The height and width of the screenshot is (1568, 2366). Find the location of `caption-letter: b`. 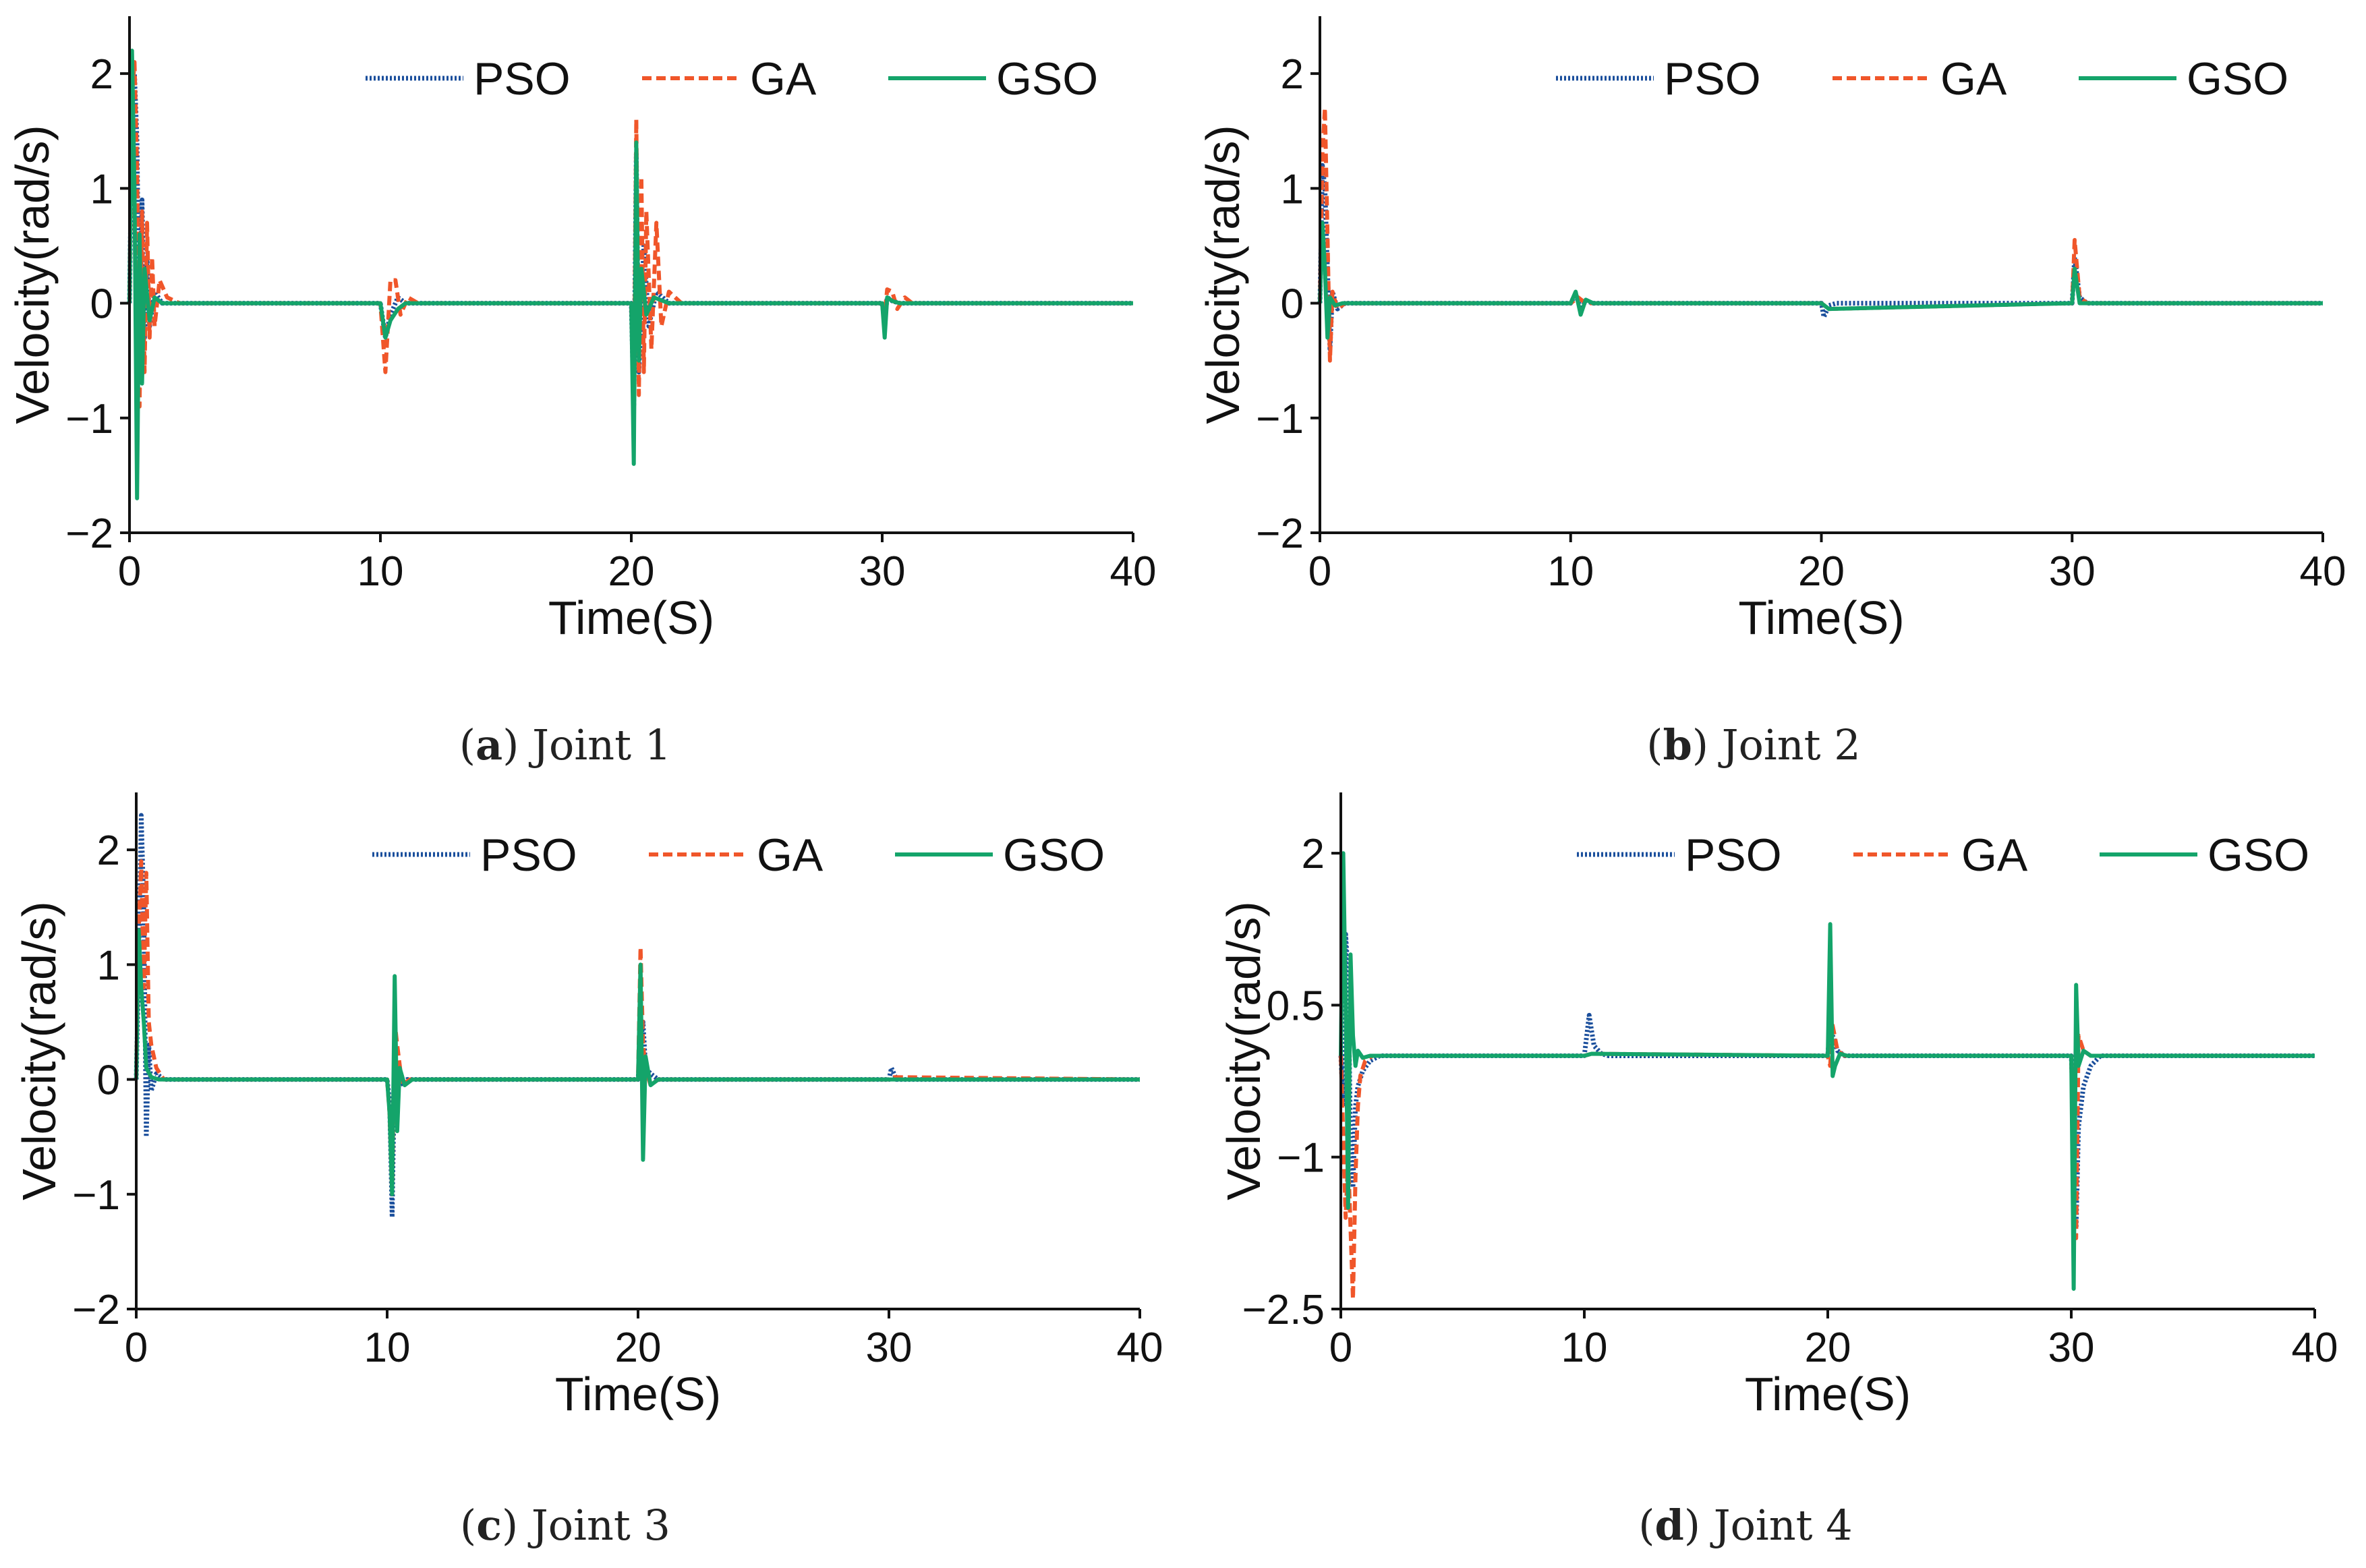

caption-letter: b is located at coordinates (1677, 745).